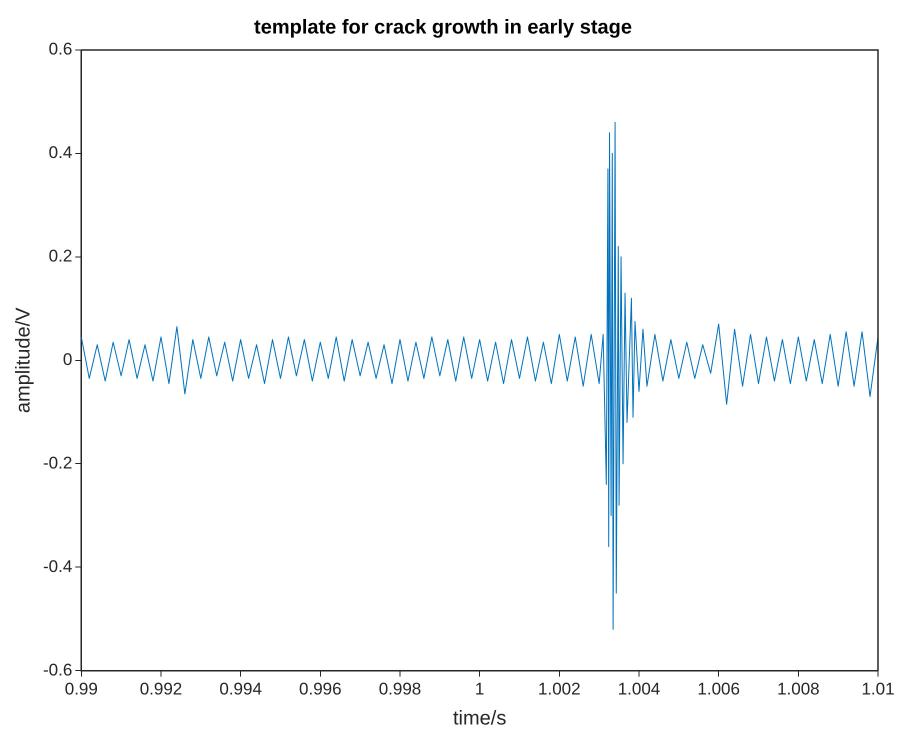  What do you see at coordinates (479, 688) in the screenshot?
I see `x-tick-label: 1` at bounding box center [479, 688].